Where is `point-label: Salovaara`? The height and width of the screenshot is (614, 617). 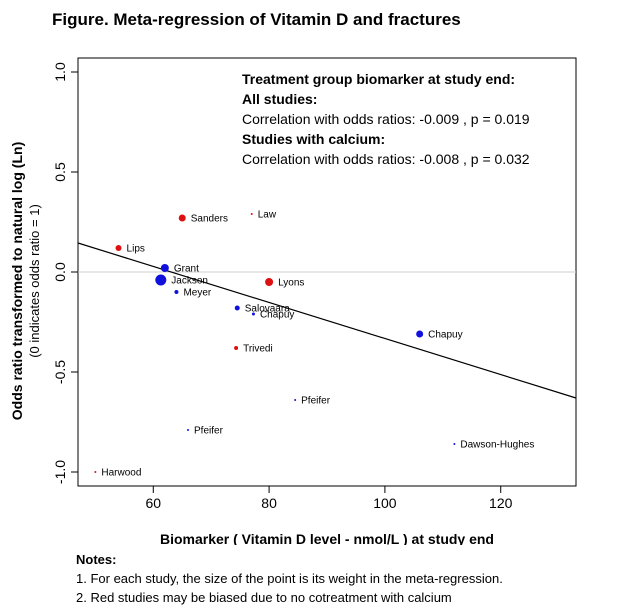
point-label: Salovaara is located at coordinates (267, 309).